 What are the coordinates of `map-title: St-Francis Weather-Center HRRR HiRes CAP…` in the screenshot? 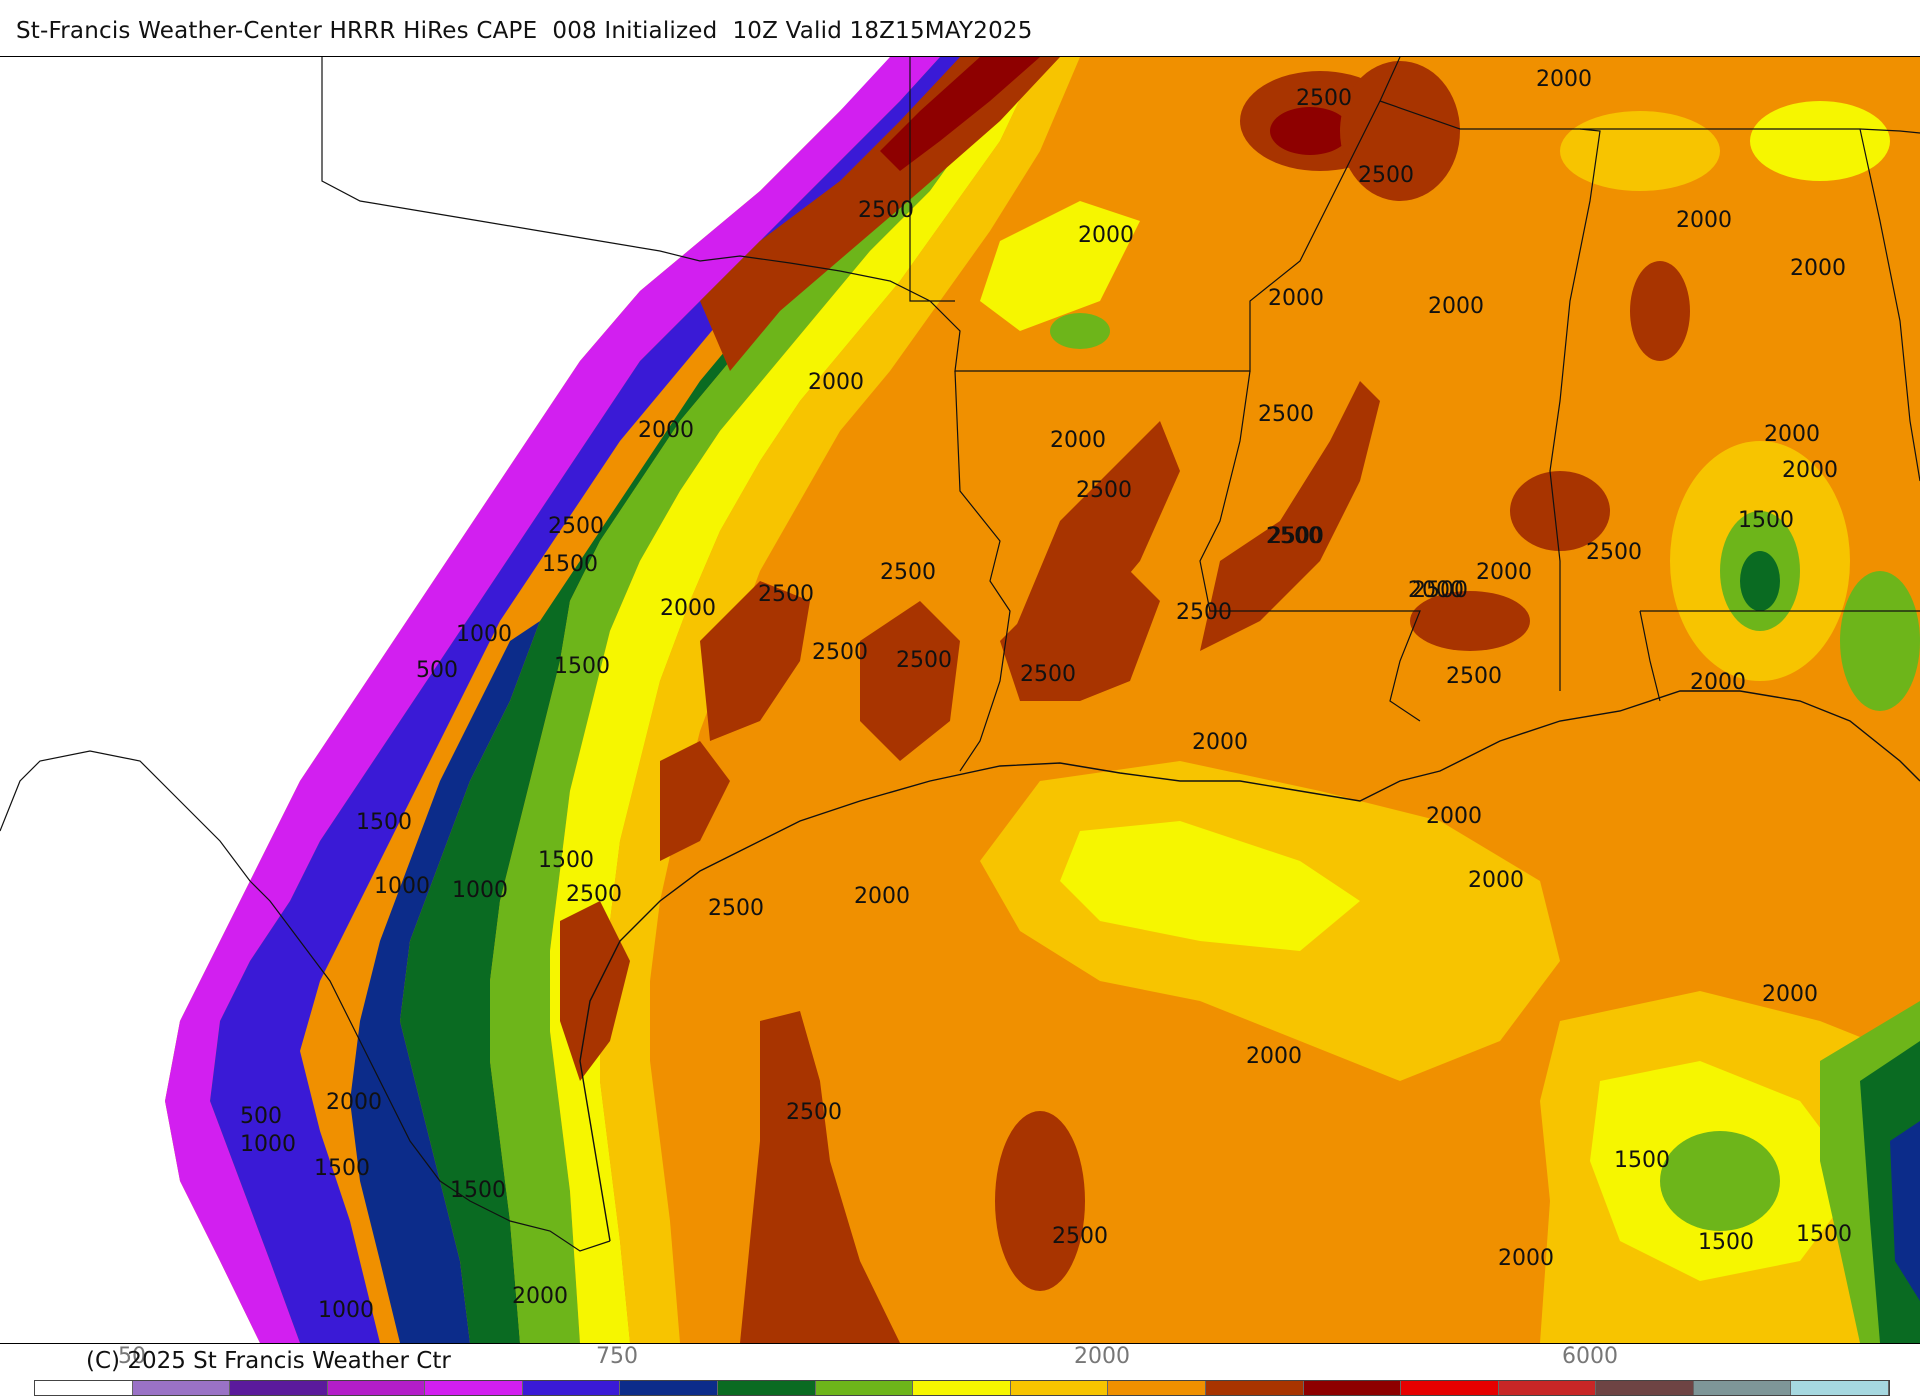 It's located at (524, 31).